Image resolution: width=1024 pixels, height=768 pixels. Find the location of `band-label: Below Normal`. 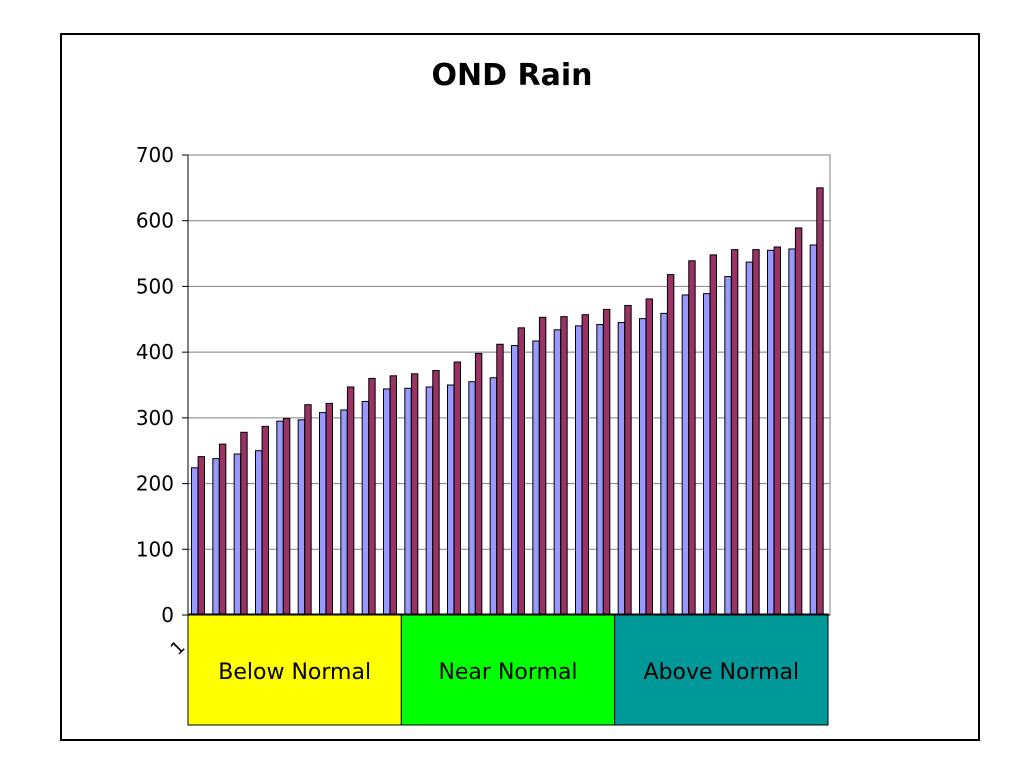

band-label: Below Normal is located at coordinates (294, 672).